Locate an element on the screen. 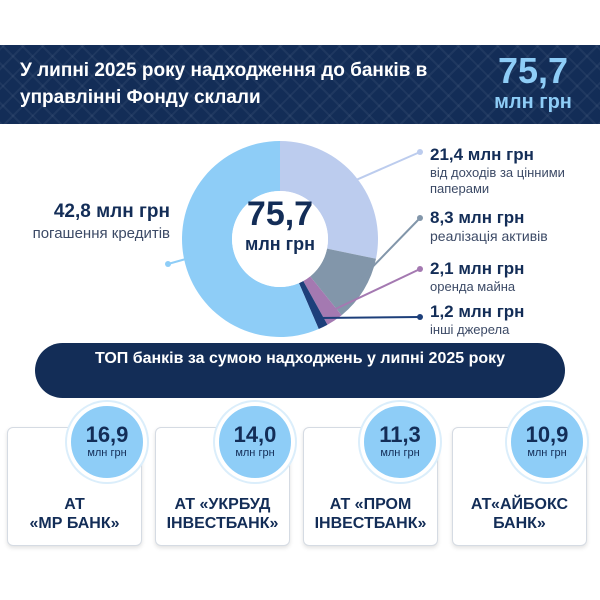  bank-amount-badge-2: 14,0 млн грн is located at coordinates (255, 442).